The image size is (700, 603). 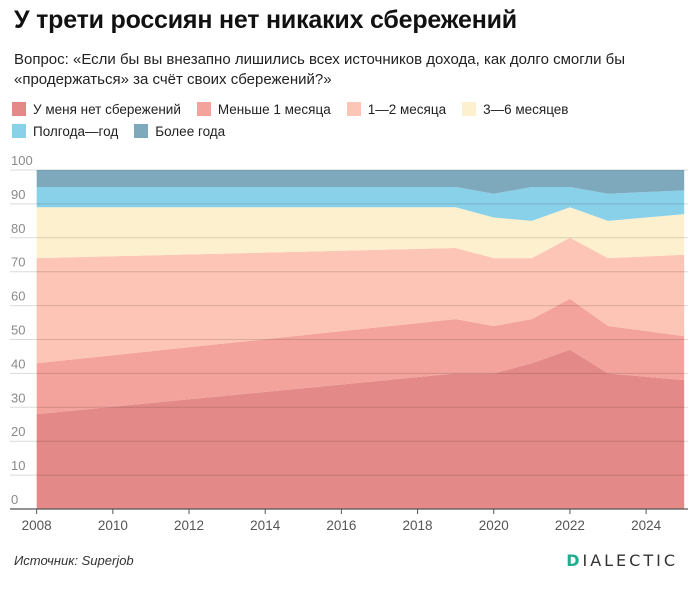 What do you see at coordinates (265, 20) in the screenshot?
I see `chart-title: У трети россиян нет никаких сбережений` at bounding box center [265, 20].